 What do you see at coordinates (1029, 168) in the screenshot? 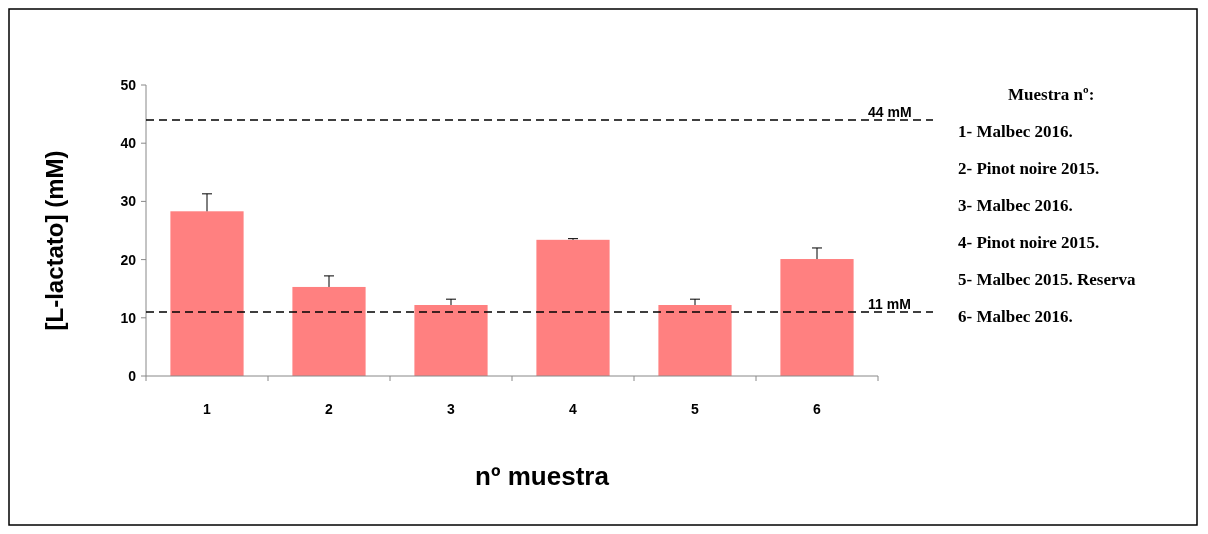
I see `text: 2- Pinot noire 2015.` at bounding box center [1029, 168].